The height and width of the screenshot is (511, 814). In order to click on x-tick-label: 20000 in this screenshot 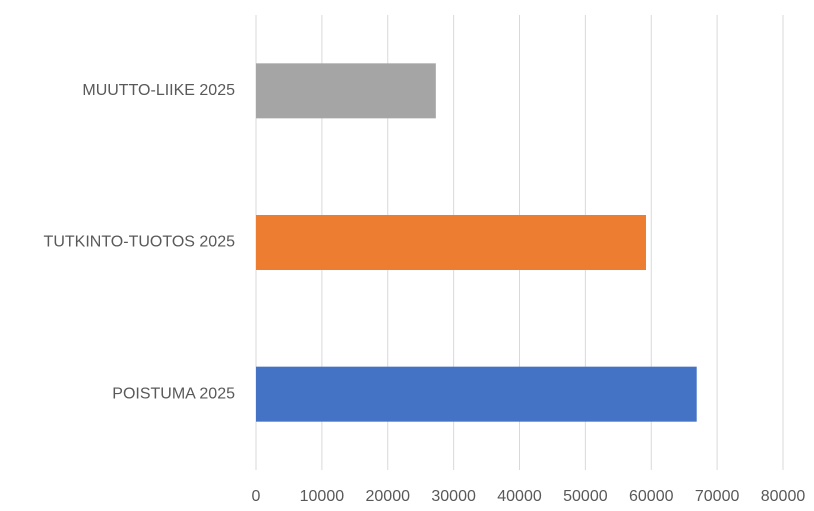, I will do `click(388, 496)`.